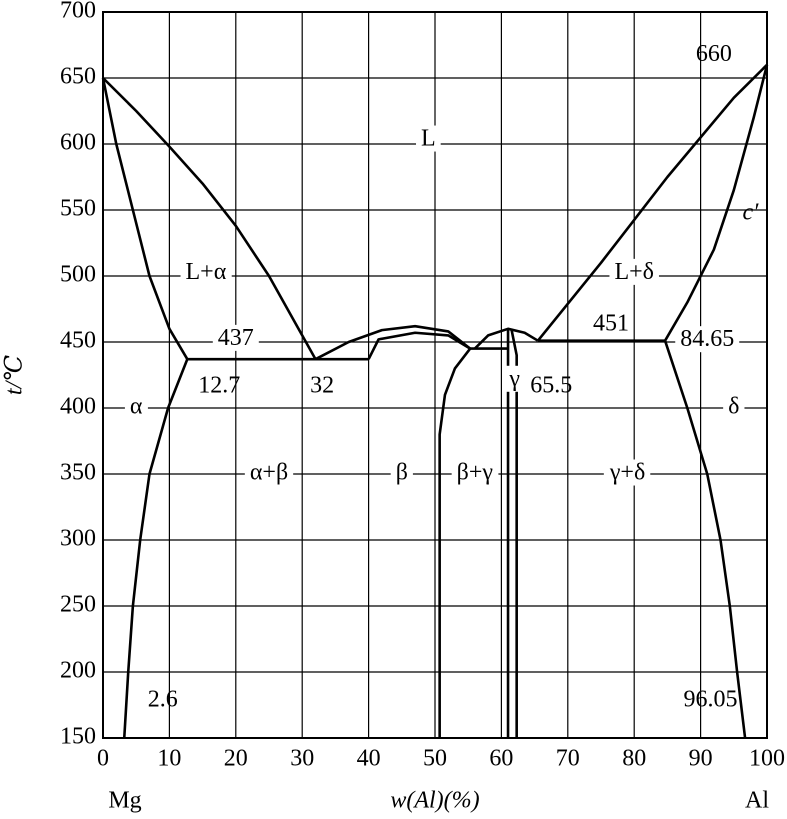  I want to click on y-tick-label: 400, so click(78, 407).